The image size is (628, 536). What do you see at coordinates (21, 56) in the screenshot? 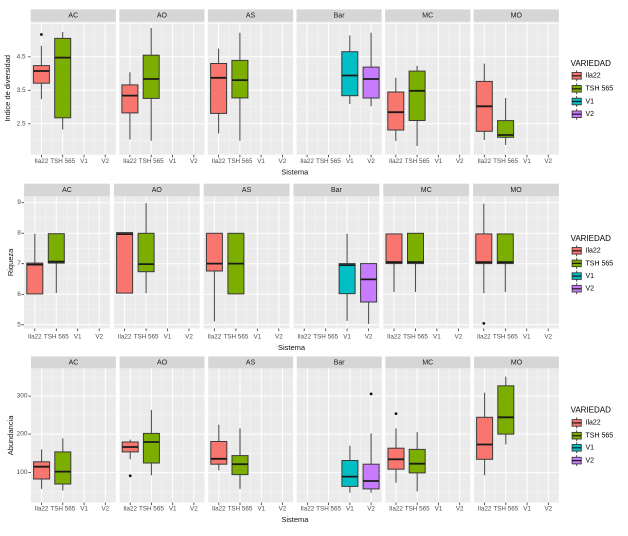
I see `svg-text: 4.5` at bounding box center [21, 56].